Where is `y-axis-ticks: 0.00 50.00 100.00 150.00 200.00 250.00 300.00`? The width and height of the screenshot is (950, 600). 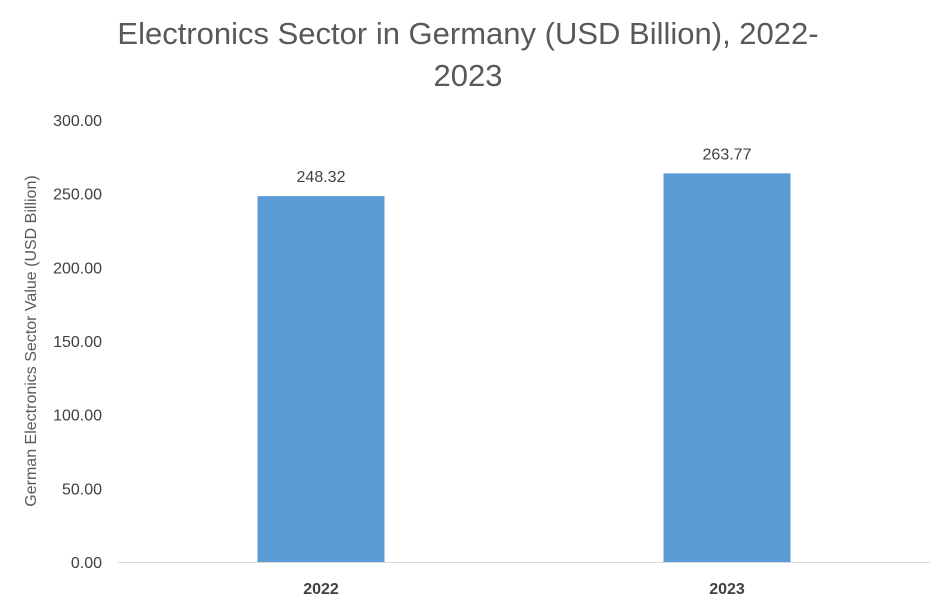 y-axis-ticks: 0.00 50.00 100.00 150.00 200.00 250.00 300.00 is located at coordinates (77, 342).